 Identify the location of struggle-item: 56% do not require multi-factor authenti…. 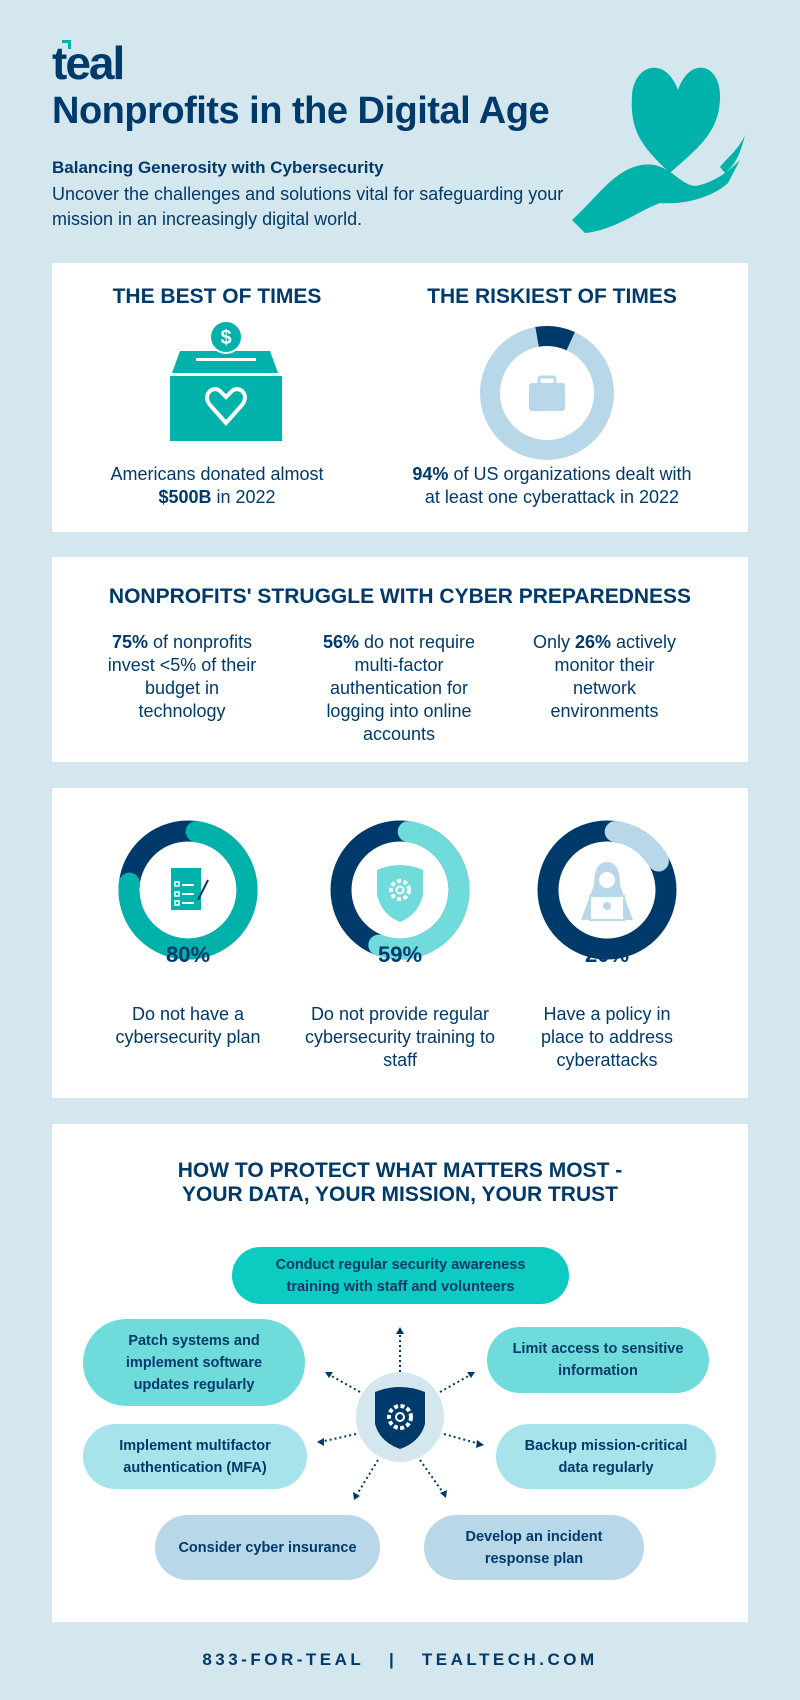
(399, 688).